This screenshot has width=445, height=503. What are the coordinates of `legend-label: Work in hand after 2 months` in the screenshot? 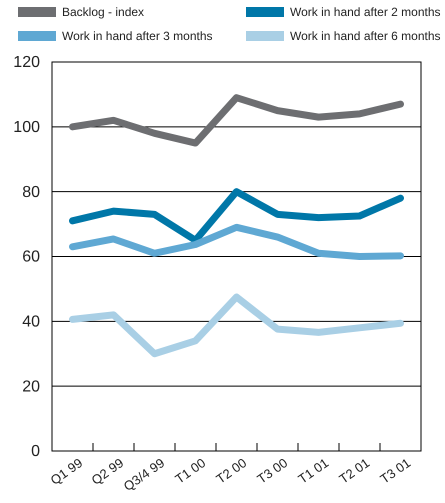 It's located at (365, 12).